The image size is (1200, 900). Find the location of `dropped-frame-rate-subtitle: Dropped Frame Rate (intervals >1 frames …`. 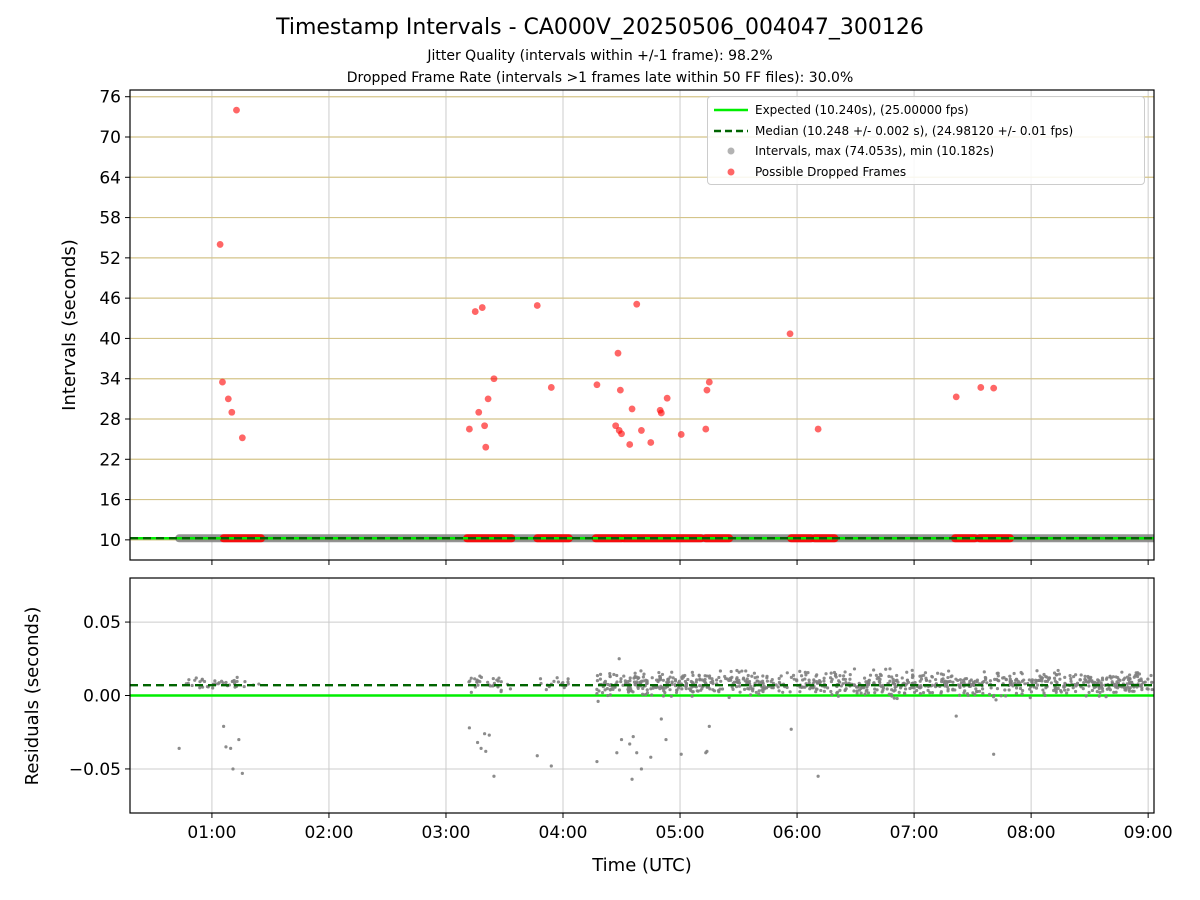

dropped-frame-rate-subtitle: Dropped Frame Rate (intervals >1 frames … is located at coordinates (600, 78).